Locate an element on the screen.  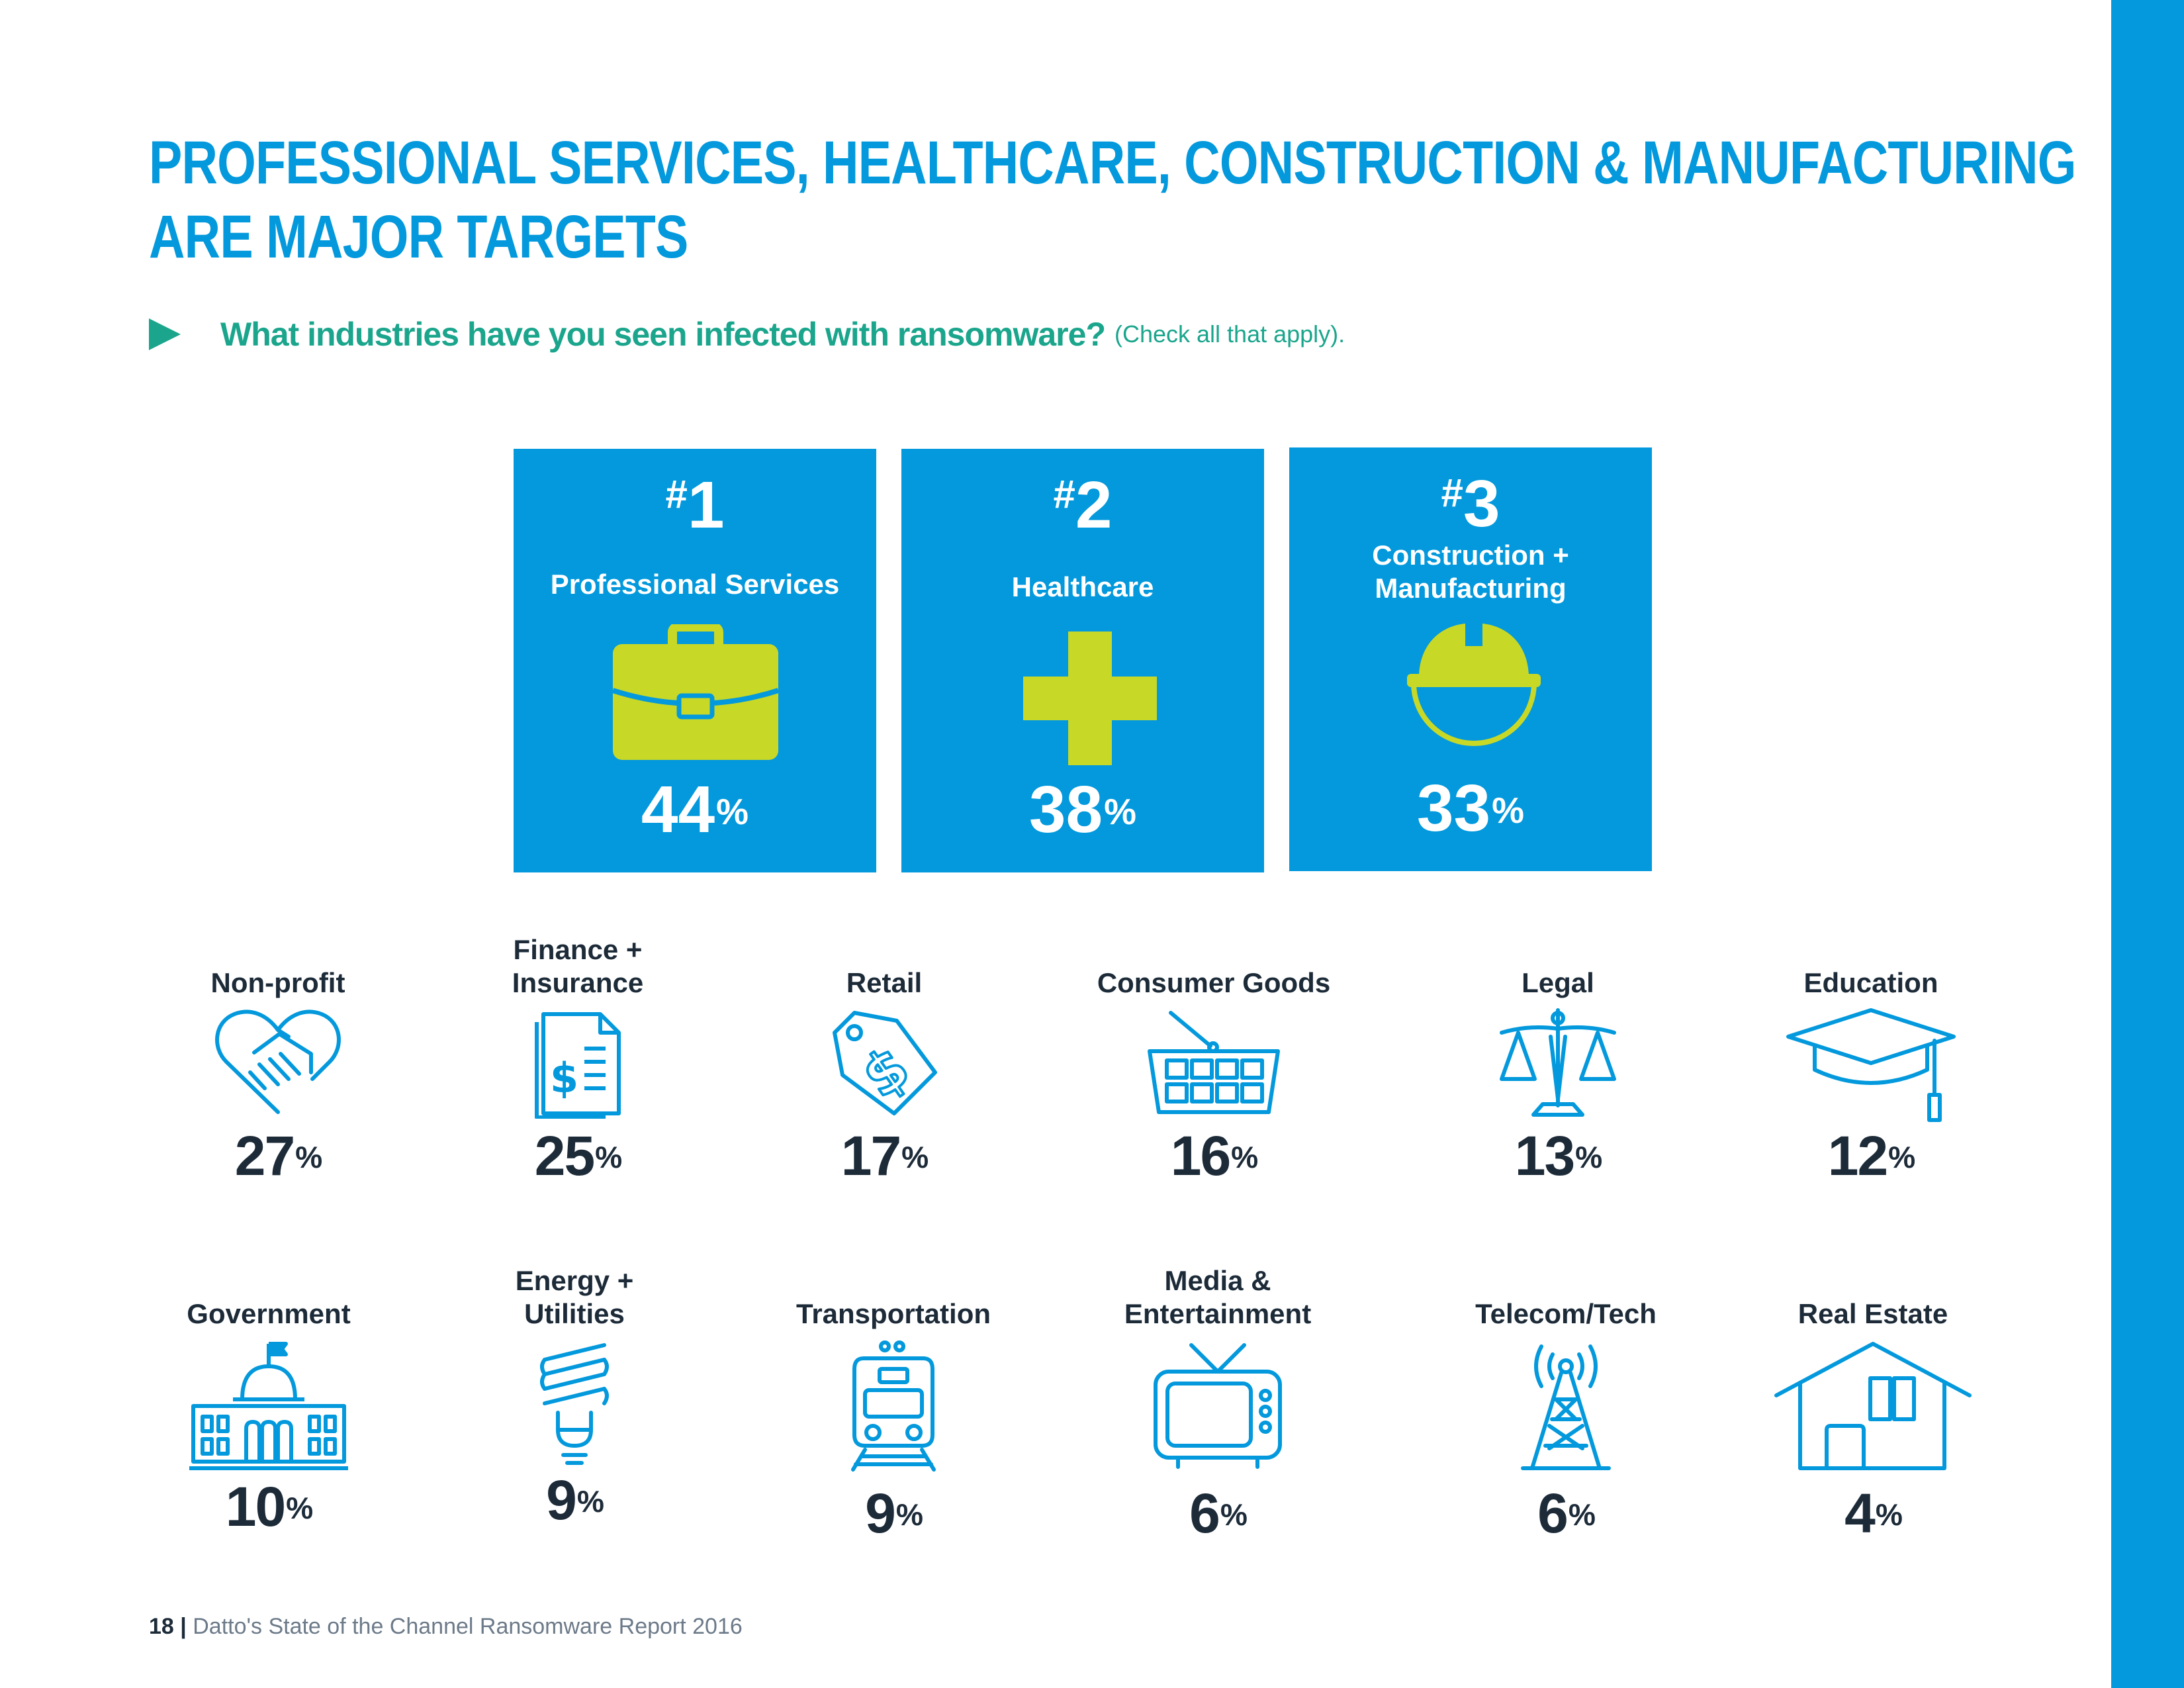
top-card-2: #2 Healthcare 38% is located at coordinates (1082, 660).